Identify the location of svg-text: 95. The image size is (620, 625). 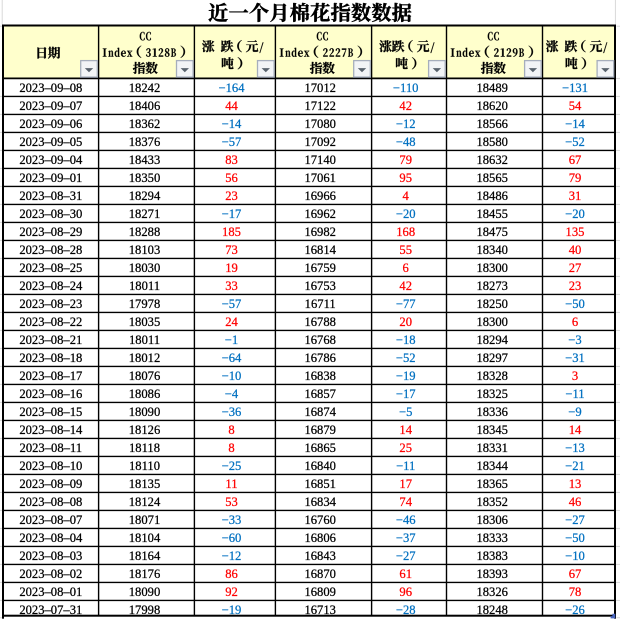
(405, 178).